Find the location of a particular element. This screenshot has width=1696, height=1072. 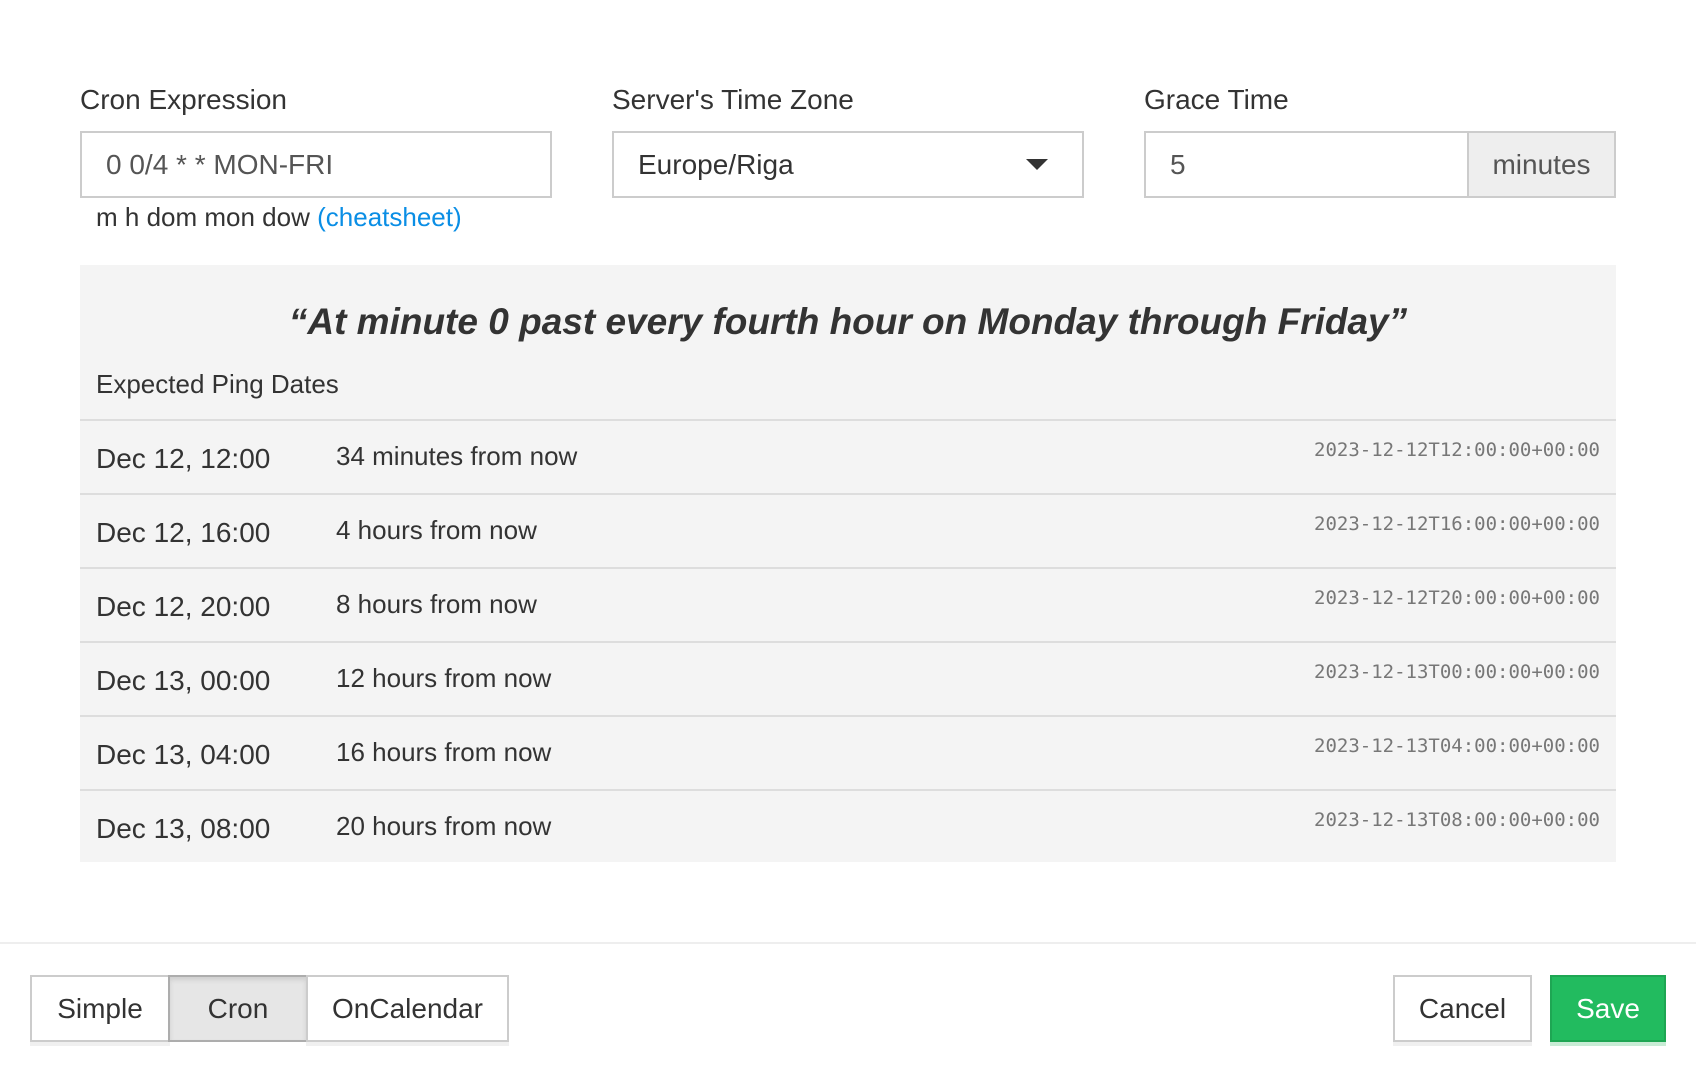

ping-relative-time: 12 hours from now is located at coordinates (444, 678).